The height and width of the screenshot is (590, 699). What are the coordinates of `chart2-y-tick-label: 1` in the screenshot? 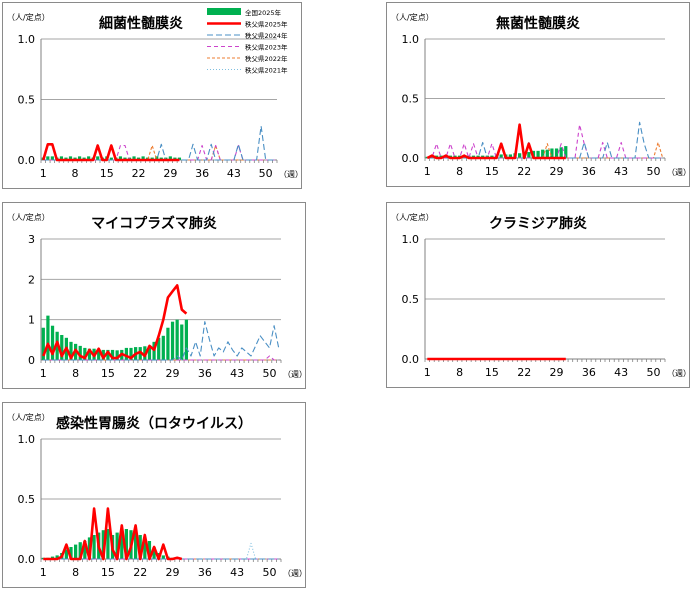 It's located at (31, 320).